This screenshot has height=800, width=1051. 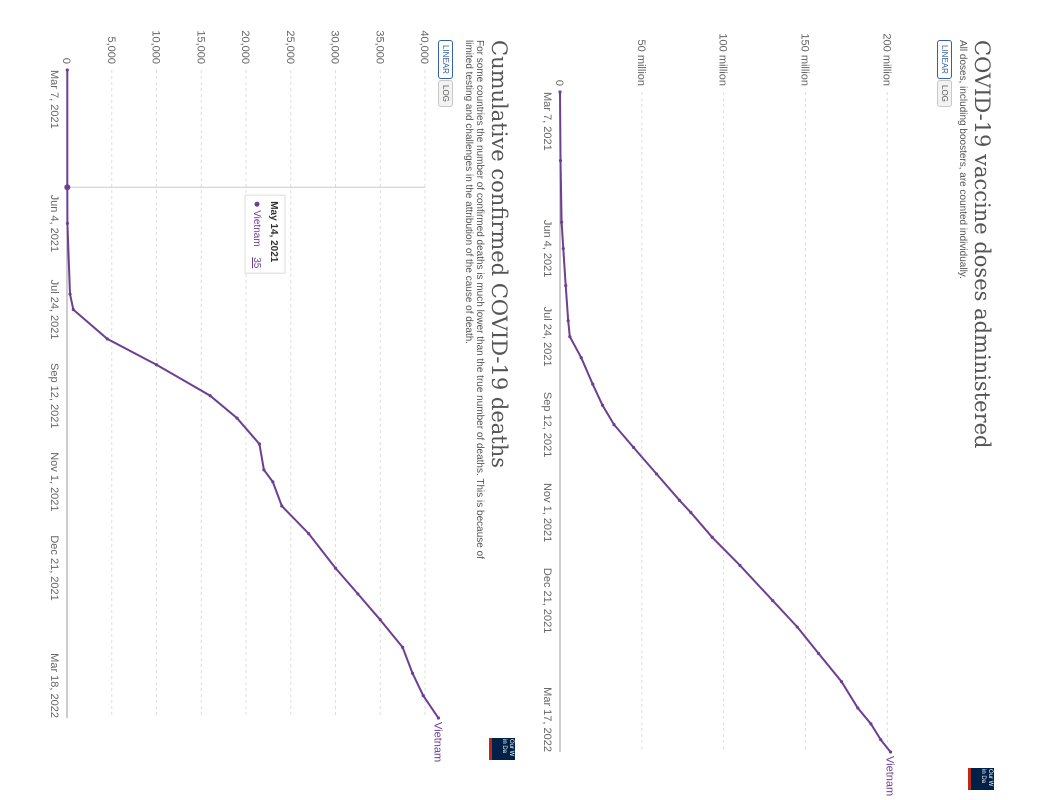 I want to click on y-tick-label: 25,000, so click(x=290, y=47).